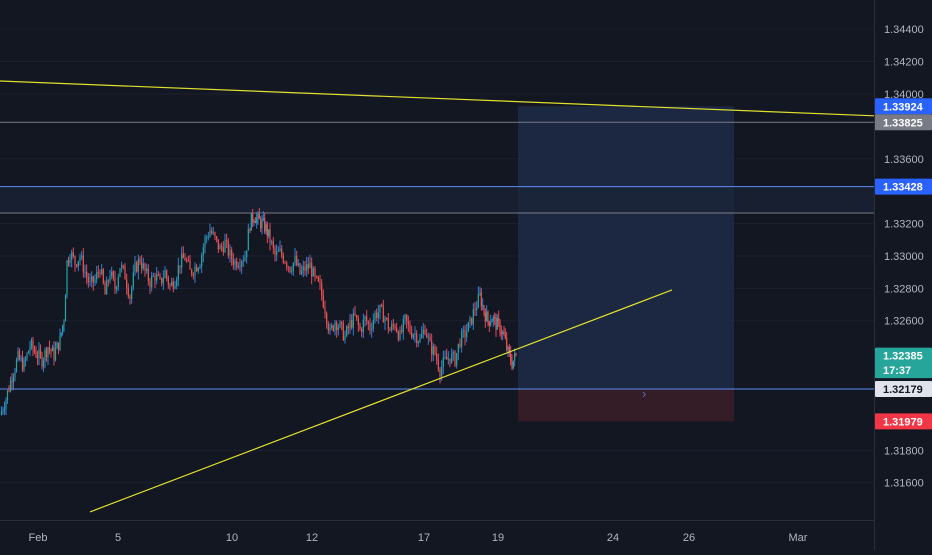 This screenshot has width=932, height=555. What do you see at coordinates (418, 538) in the screenshot?
I see `time-axis: Feb 5 10 12 17 19 24 26 Mar` at bounding box center [418, 538].